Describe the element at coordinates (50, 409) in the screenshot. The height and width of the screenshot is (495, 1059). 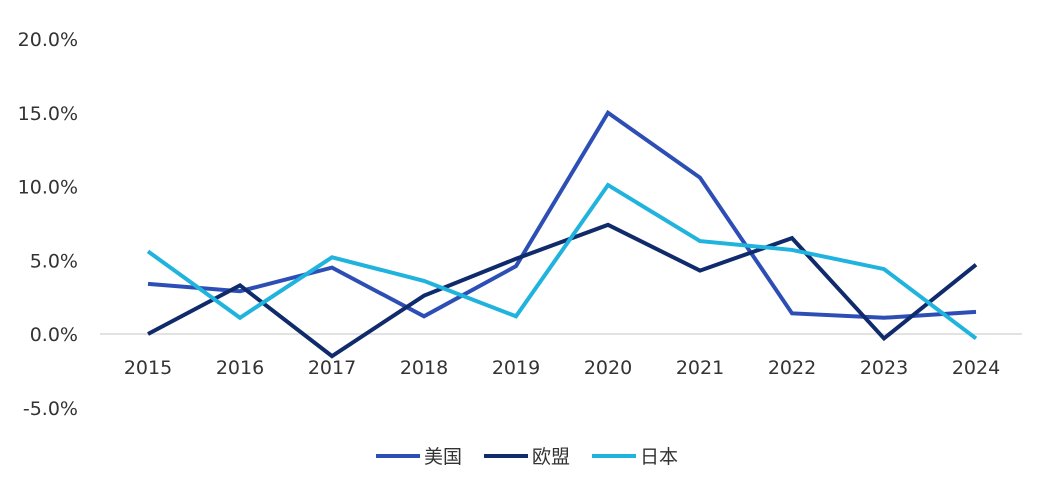
I see `y-tick-label: -5.0%` at that location.